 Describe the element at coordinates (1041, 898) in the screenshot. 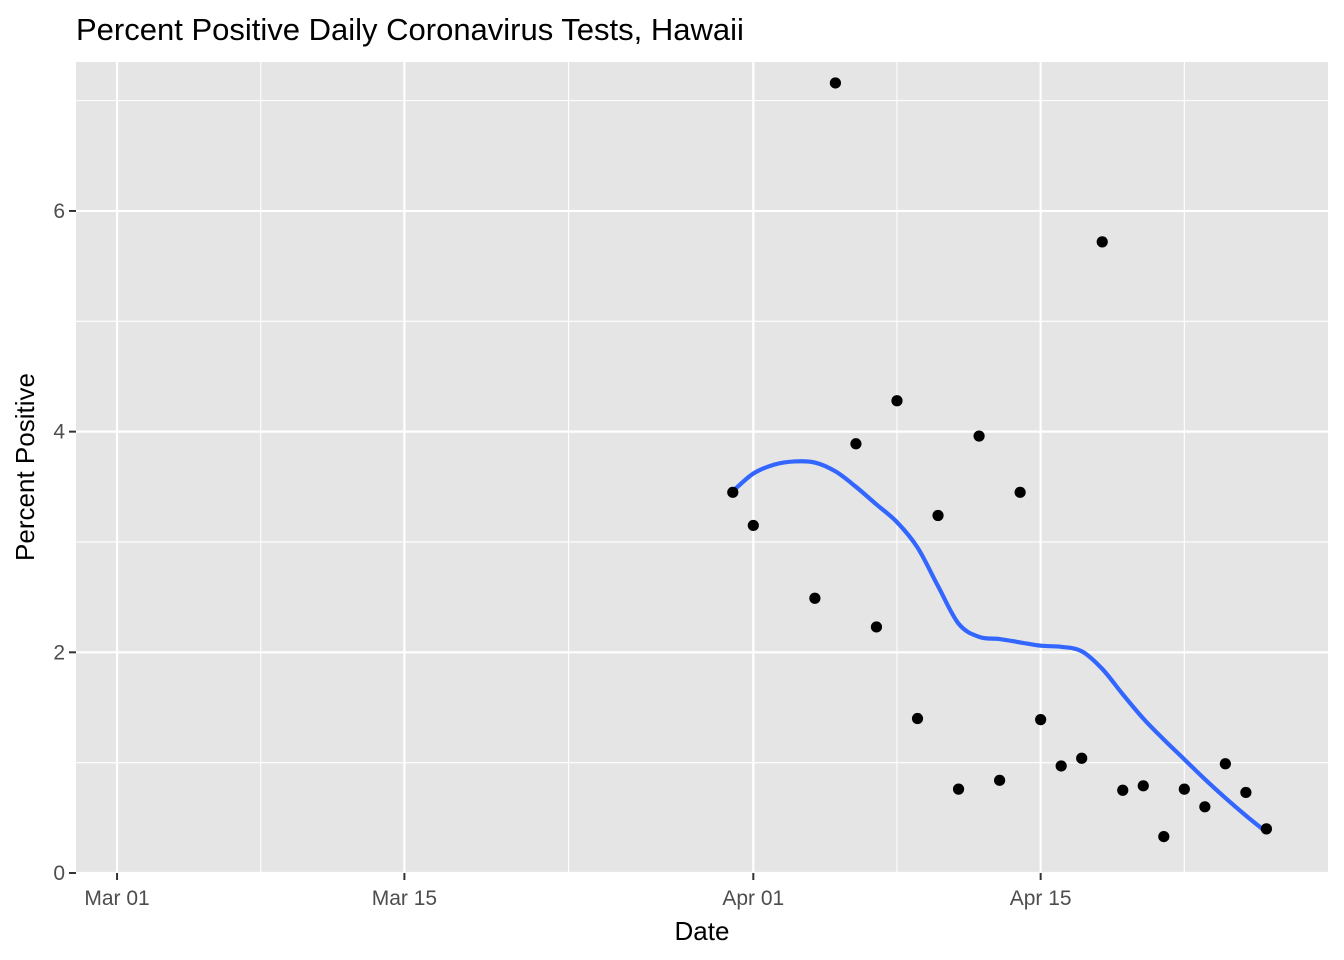

I see `x-tick-label: Apr 15` at that location.